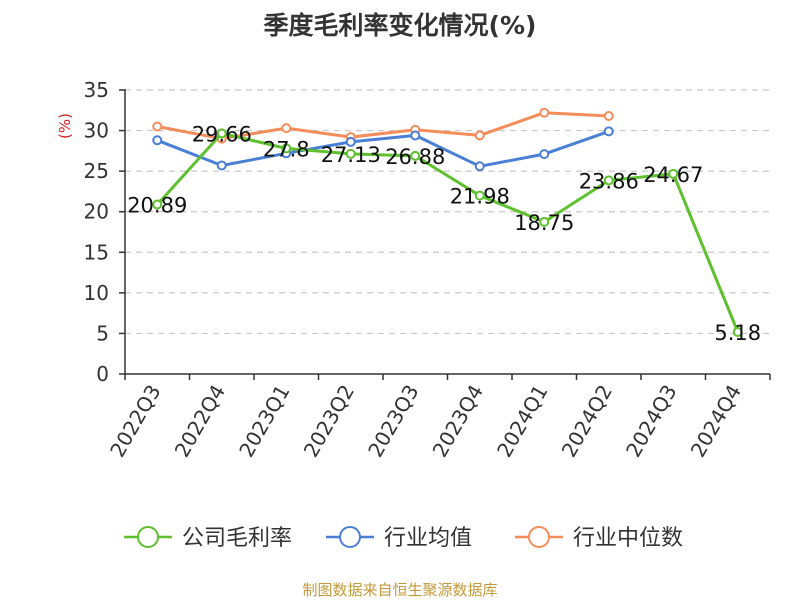 The width and height of the screenshot is (800, 600). I want to click on y-tick-label: 30, so click(96, 131).